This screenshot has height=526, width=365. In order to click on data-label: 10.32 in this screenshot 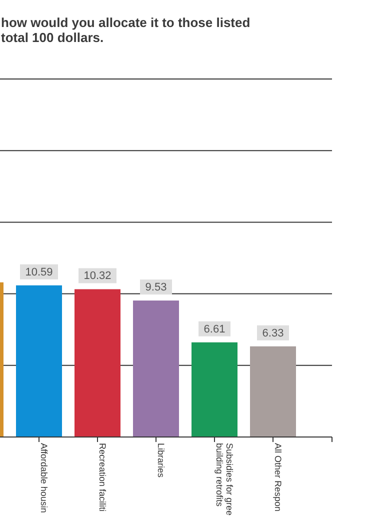, I will do `click(98, 276)`.